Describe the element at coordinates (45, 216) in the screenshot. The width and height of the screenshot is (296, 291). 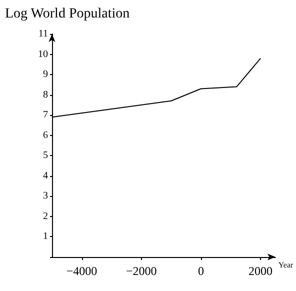
I see `y-tick-label: 2` at that location.